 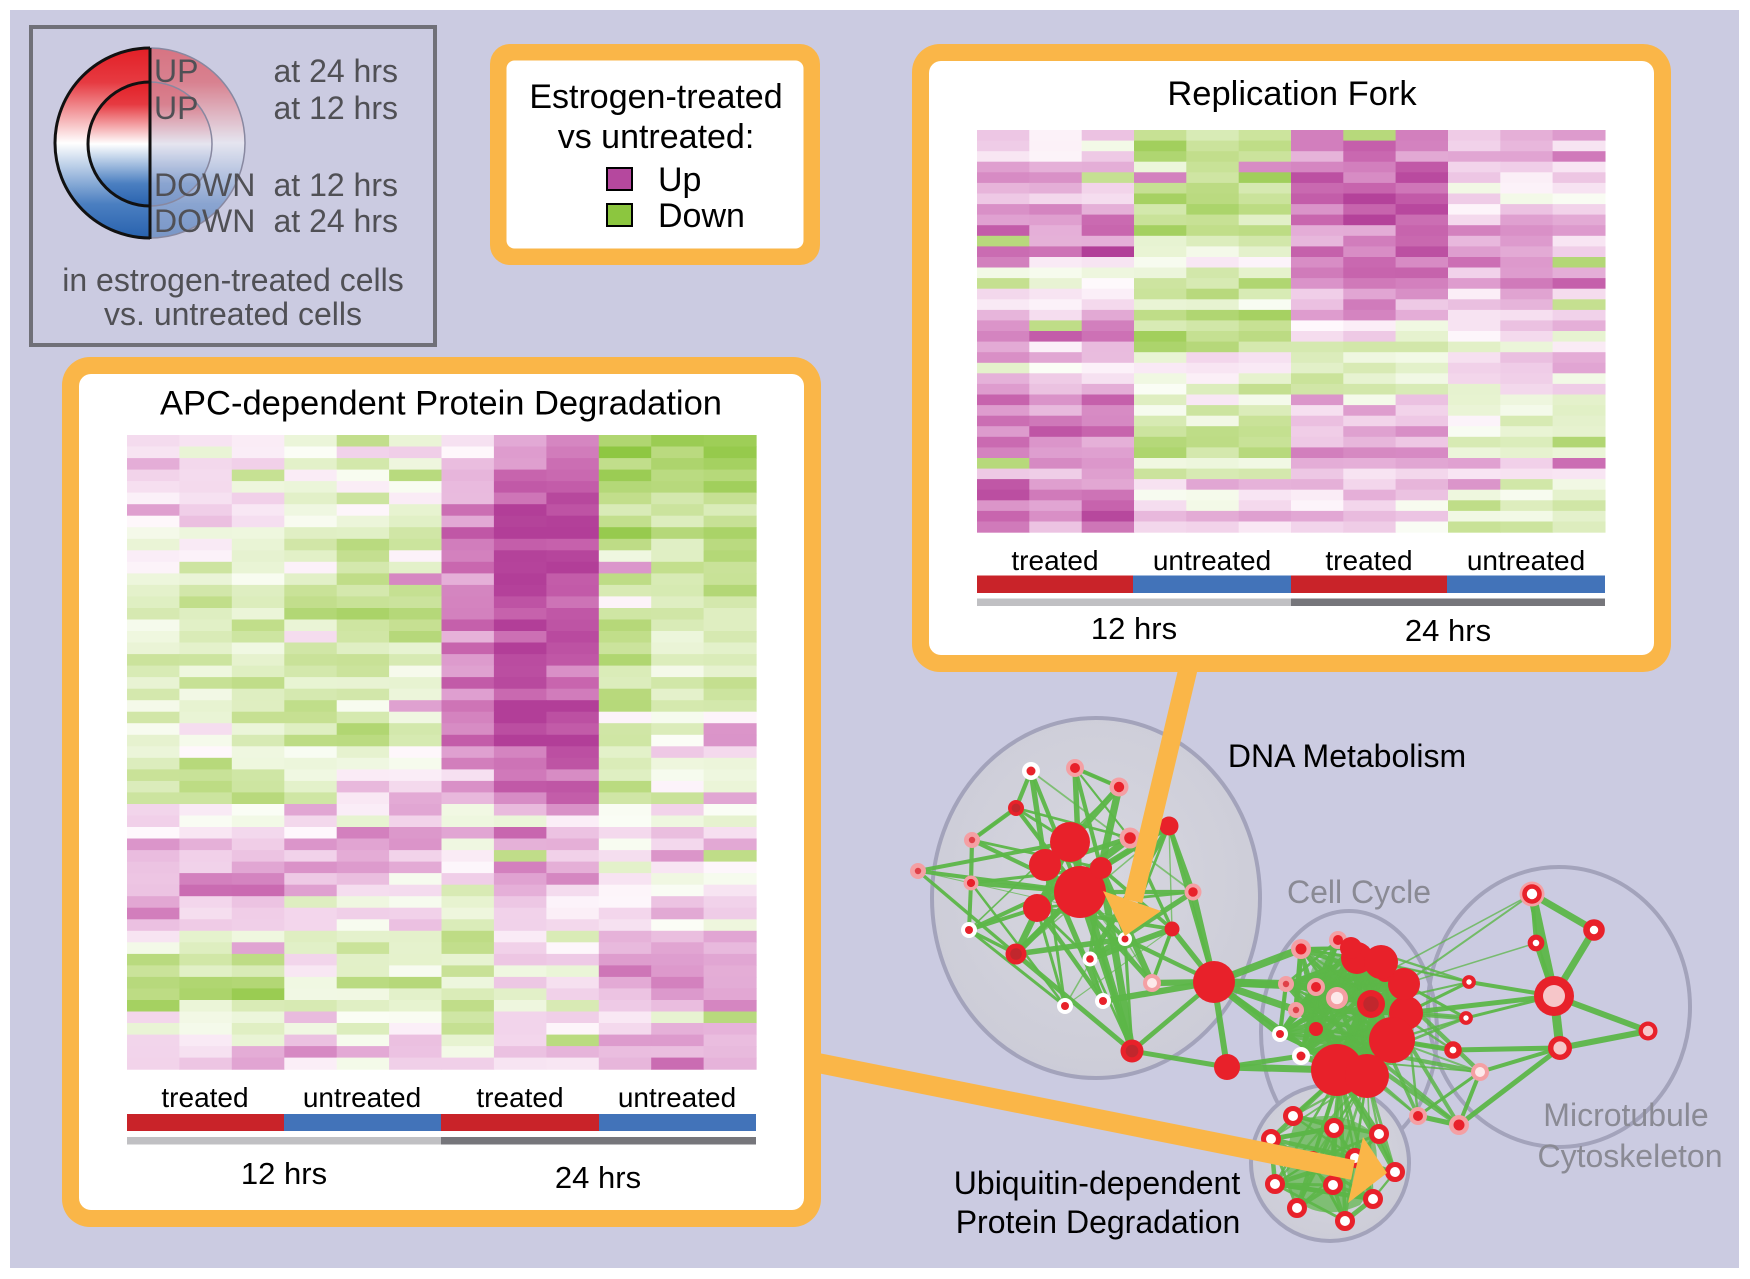 What do you see at coordinates (656, 137) in the screenshot?
I see `svg-text: vs untreated:` at bounding box center [656, 137].